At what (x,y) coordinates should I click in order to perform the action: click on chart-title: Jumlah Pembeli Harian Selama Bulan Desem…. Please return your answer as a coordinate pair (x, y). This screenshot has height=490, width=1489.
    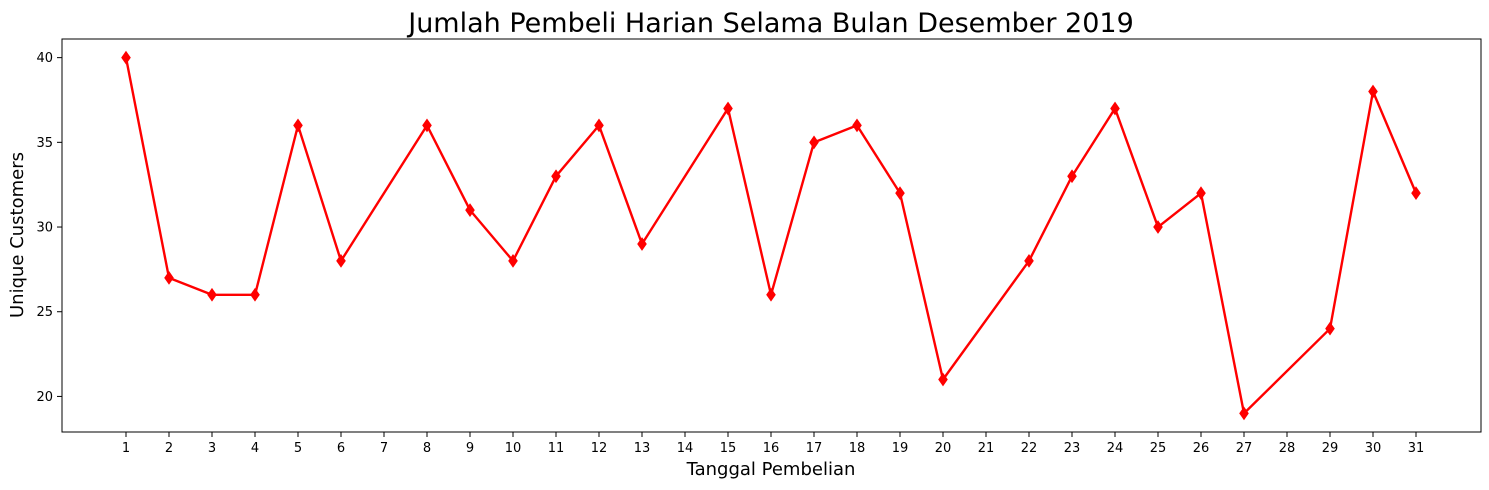
    Looking at the image, I should click on (770, 23).